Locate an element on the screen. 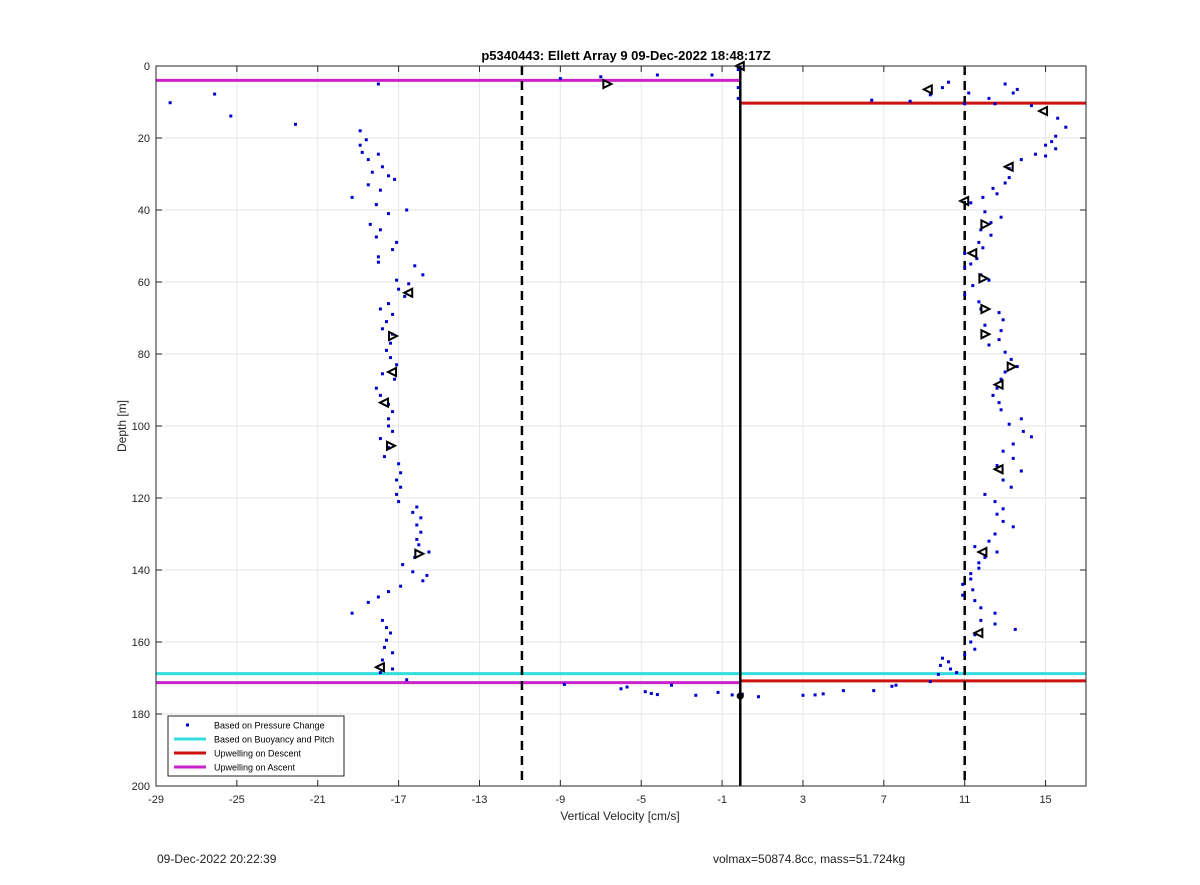 Image resolution: width=1200 pixels, height=885 pixels. x-tick-label: 3 is located at coordinates (803, 800).